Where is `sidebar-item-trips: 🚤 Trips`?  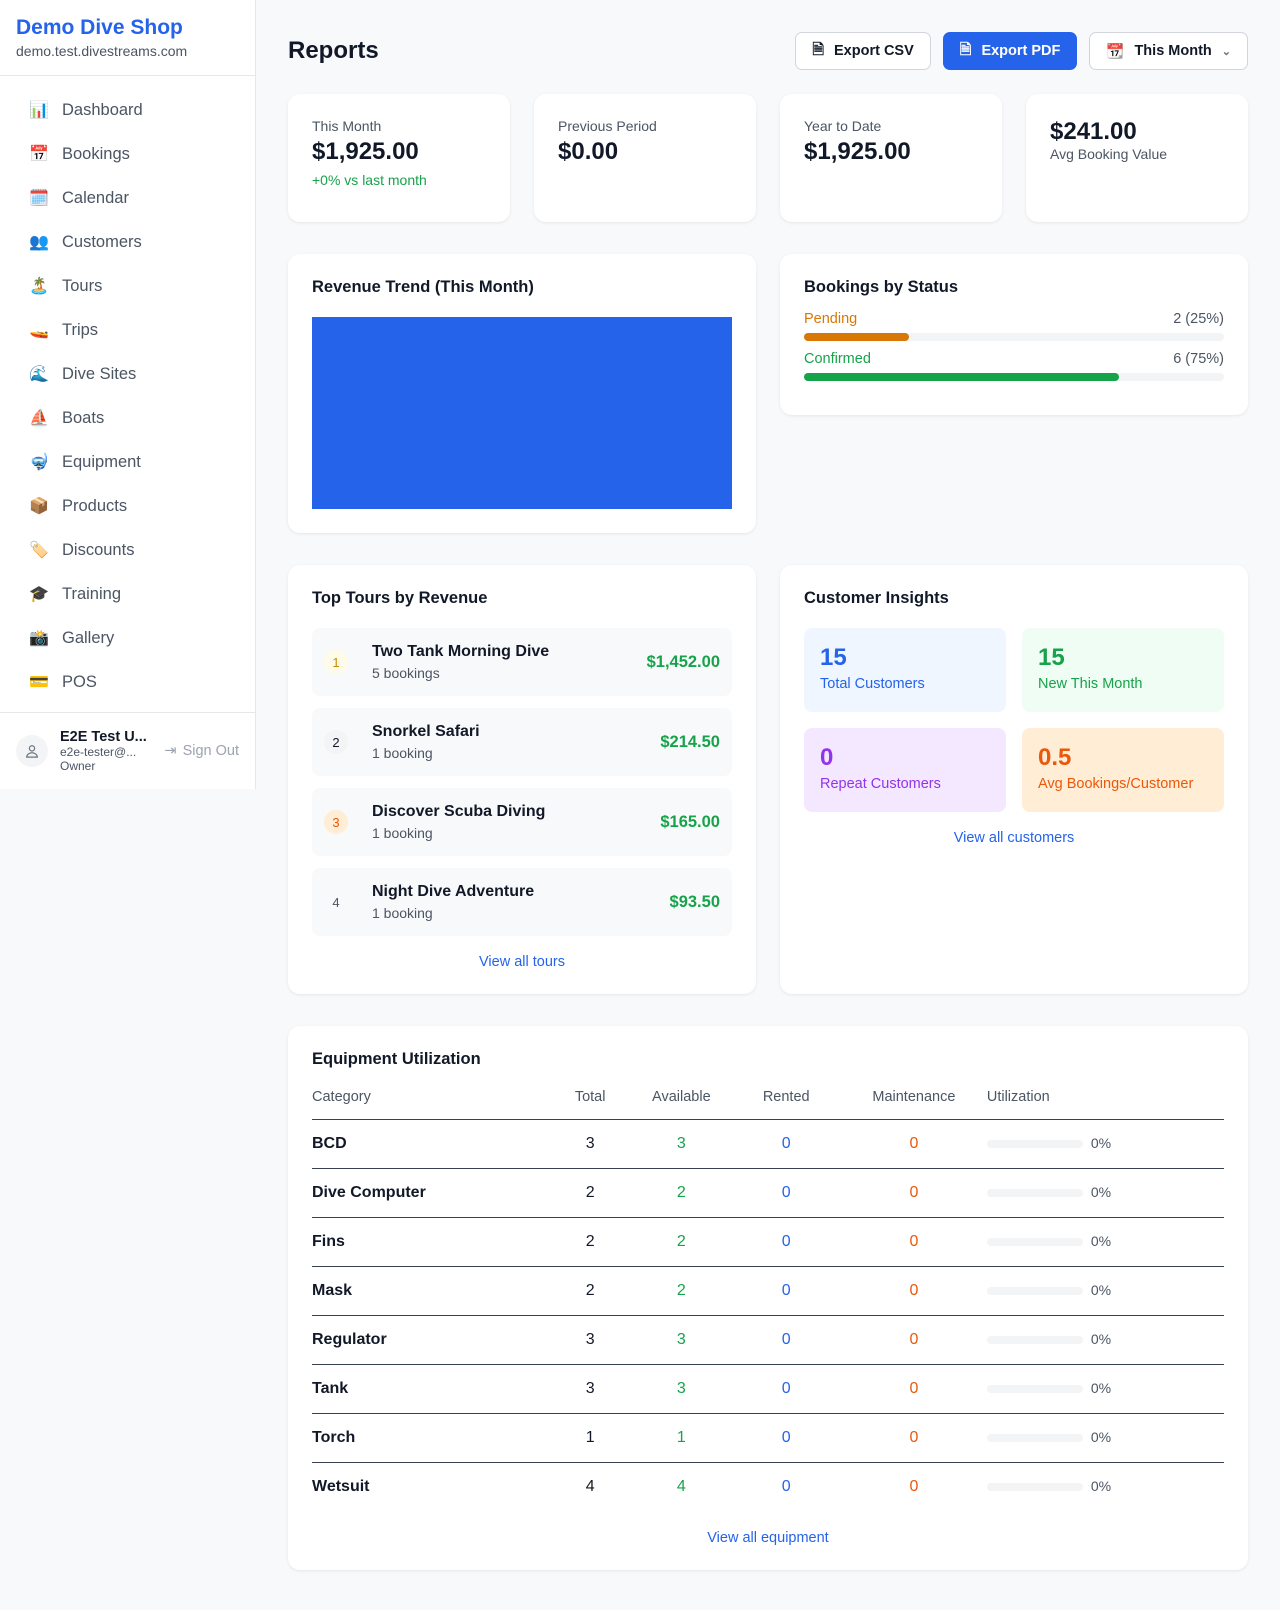
sidebar-item-trips: 🚤 Trips is located at coordinates (127, 330).